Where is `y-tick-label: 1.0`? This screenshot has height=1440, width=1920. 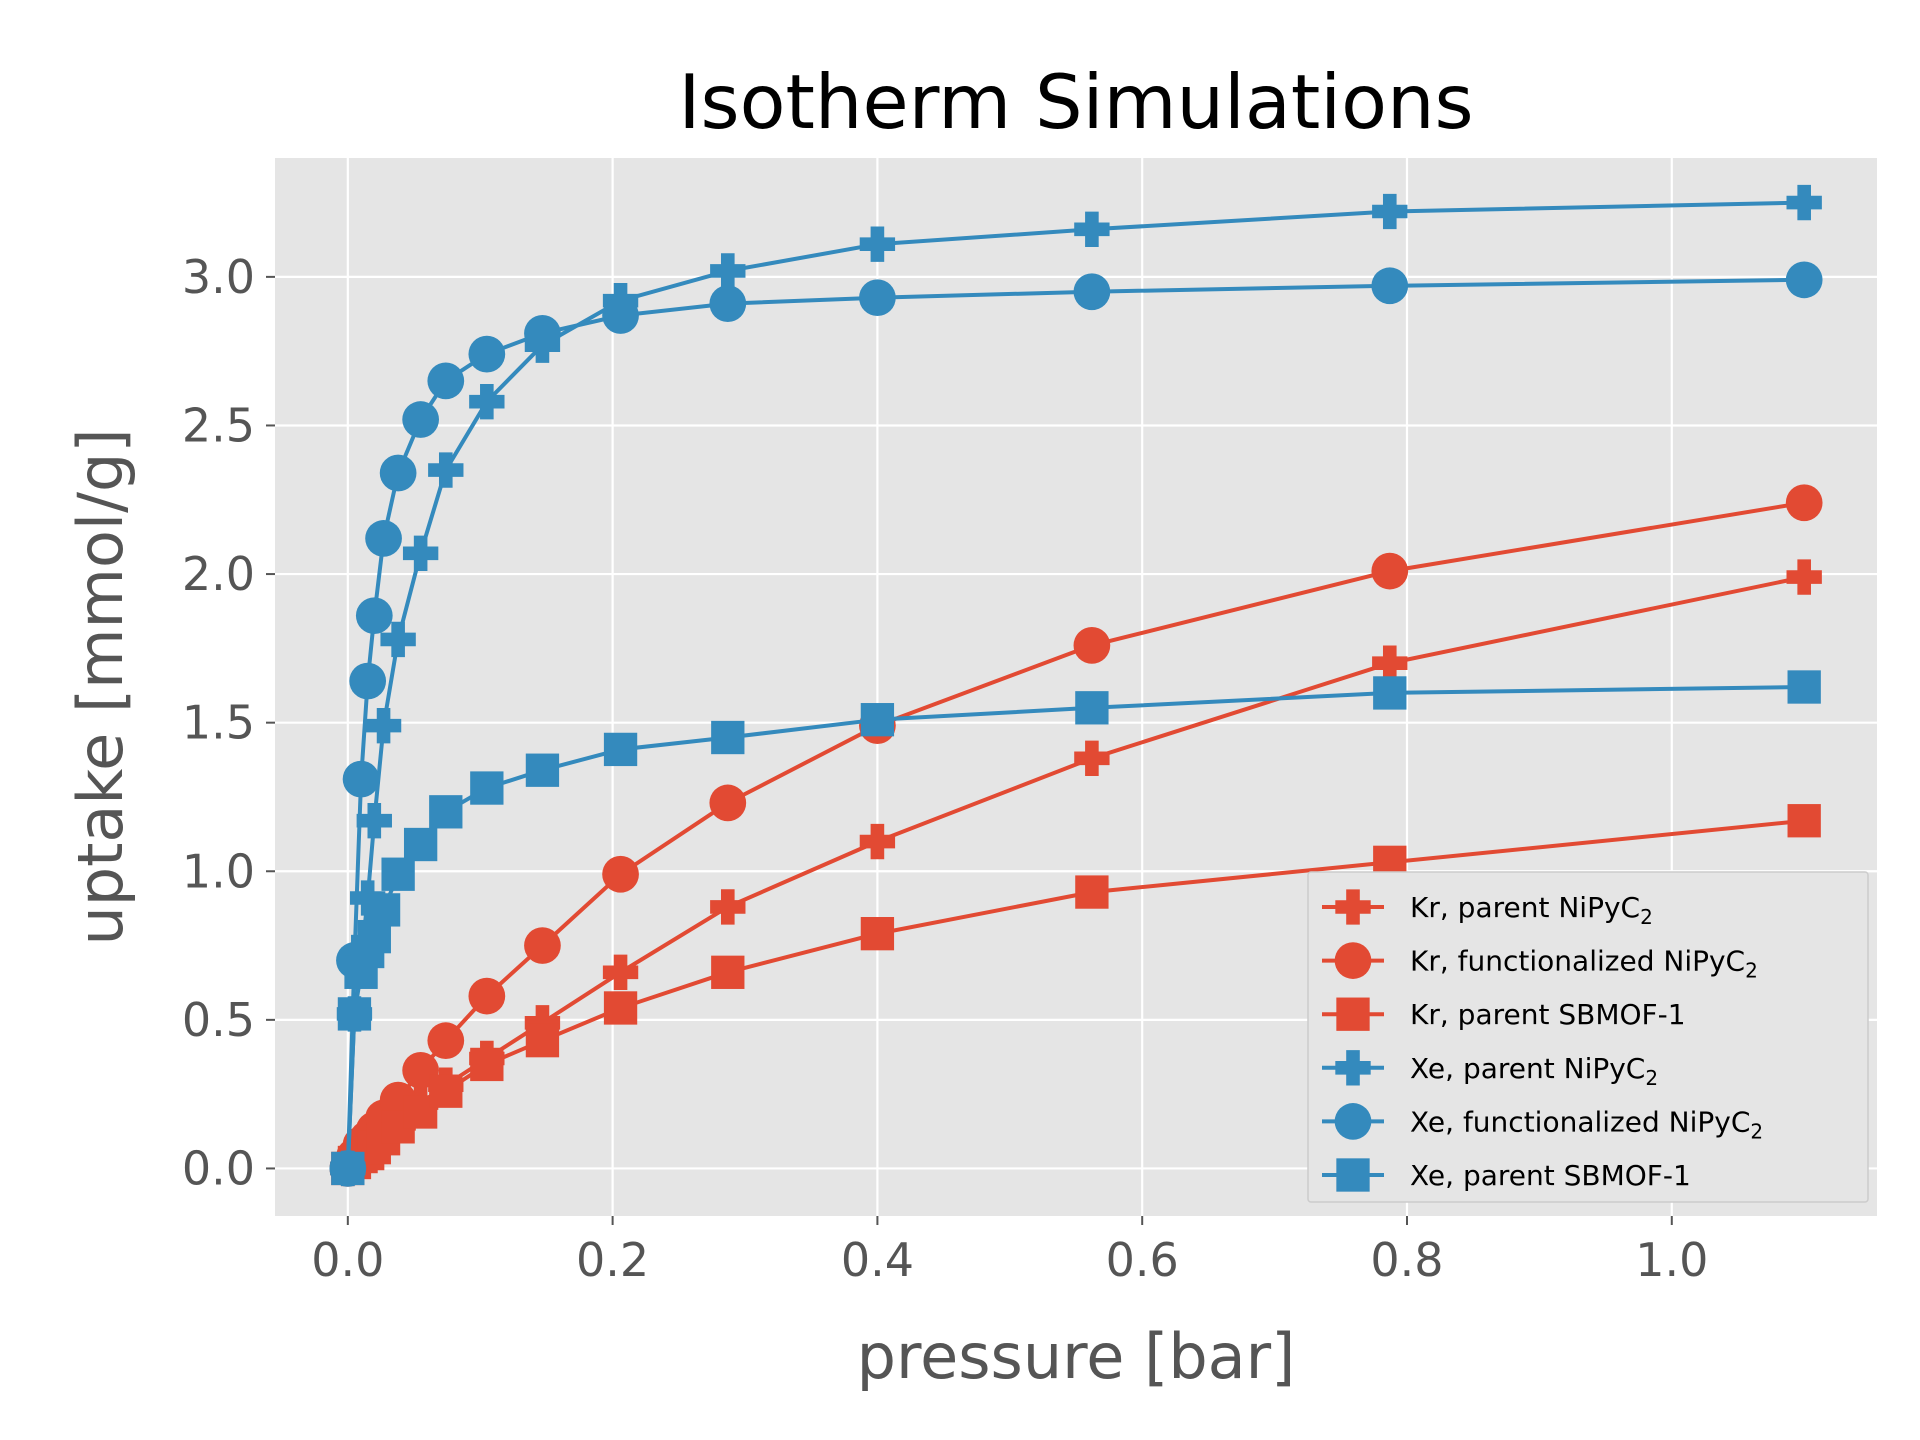
y-tick-label: 1.0 is located at coordinates (218, 871).